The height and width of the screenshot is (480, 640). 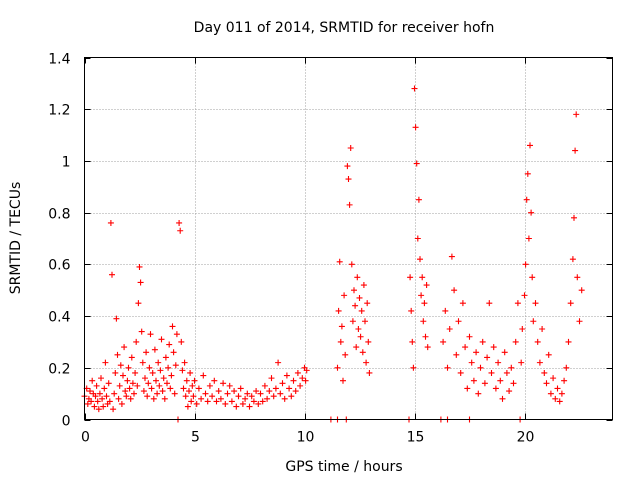 What do you see at coordinates (195, 438) in the screenshot?
I see `x-tick-label: 5` at bounding box center [195, 438].